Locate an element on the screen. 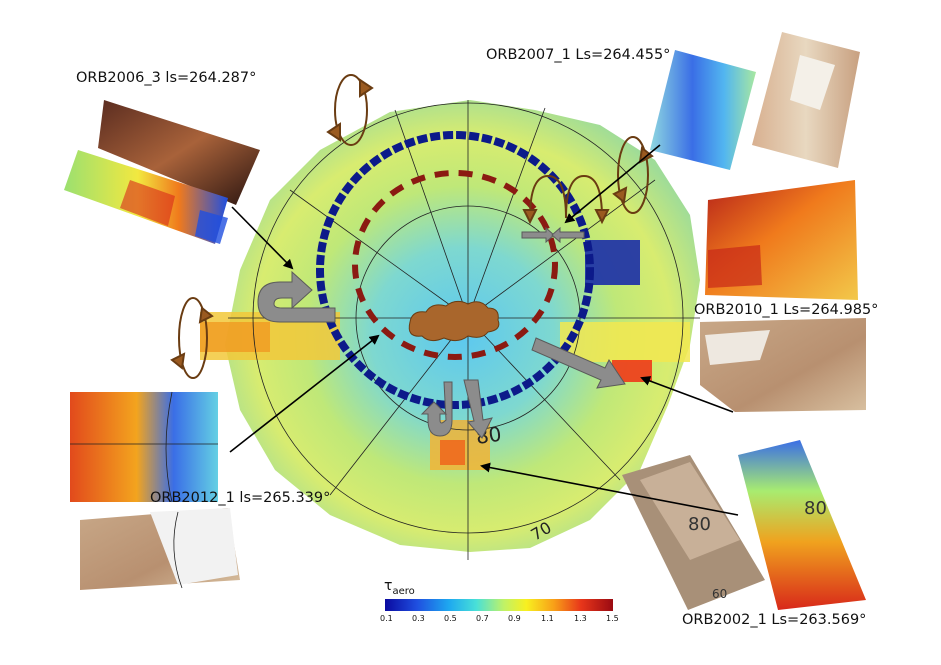 This screenshot has width=941, height=665. label-orb2012: ORB2012_1 ls=265.339° is located at coordinates (240, 498).